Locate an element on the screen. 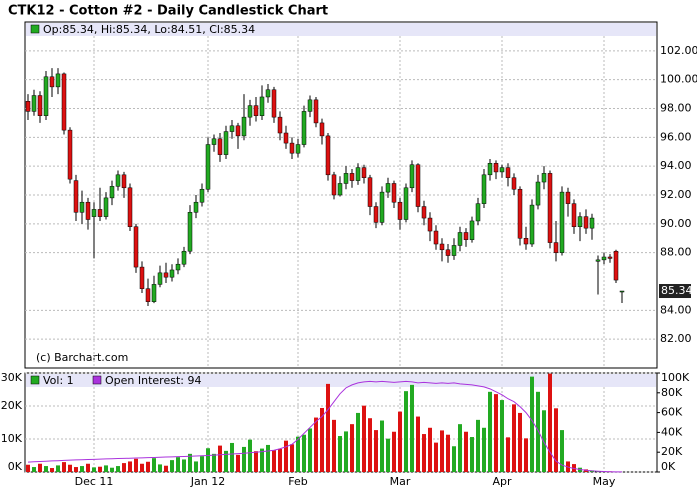 This screenshot has height=490, width=697. legend-icon is located at coordinates (35, 380).